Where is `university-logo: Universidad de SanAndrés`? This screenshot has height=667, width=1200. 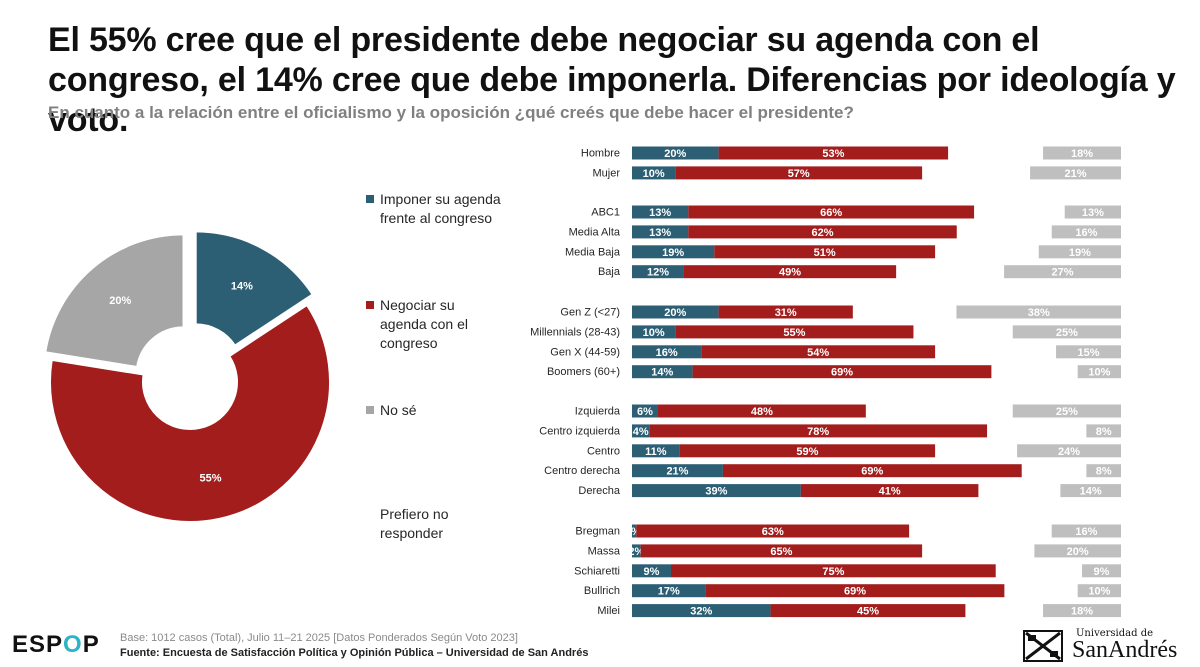
university-logo: Universidad de SanAndrés is located at coordinates (1105, 646).